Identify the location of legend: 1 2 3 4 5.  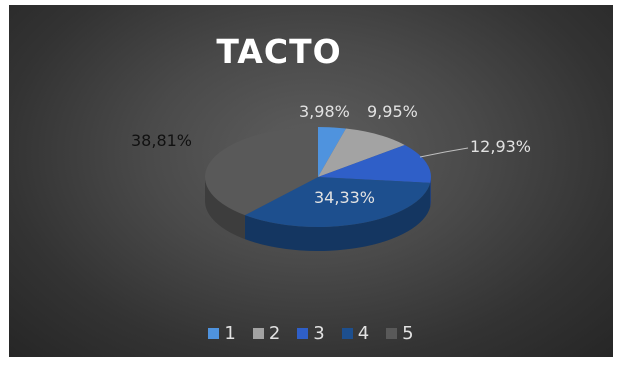
(311, 333).